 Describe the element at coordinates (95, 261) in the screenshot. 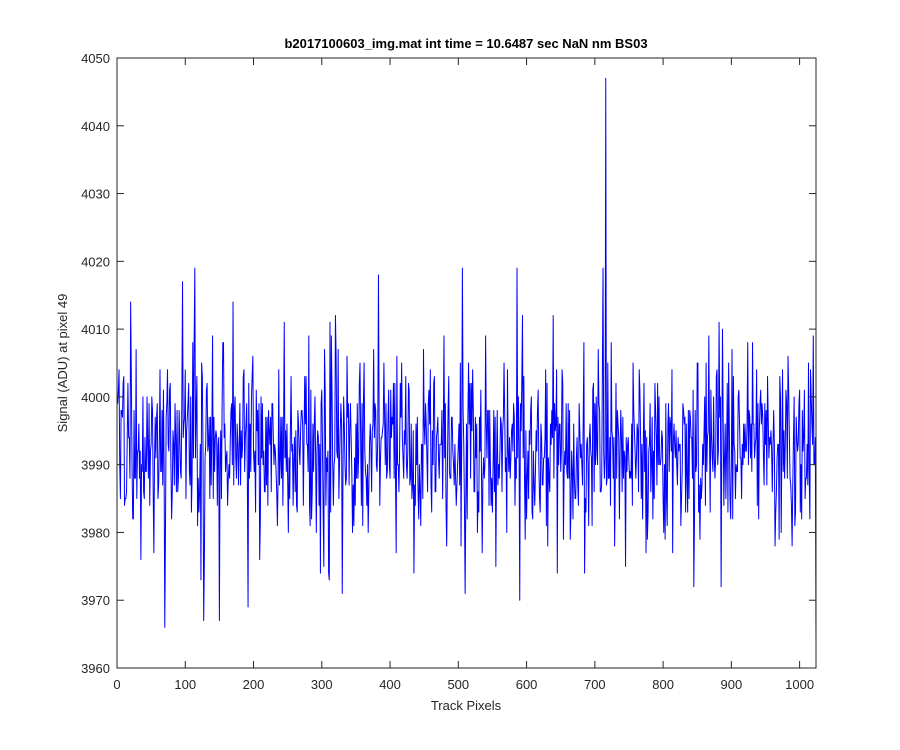

I see `y-tick-label: 4020` at that location.